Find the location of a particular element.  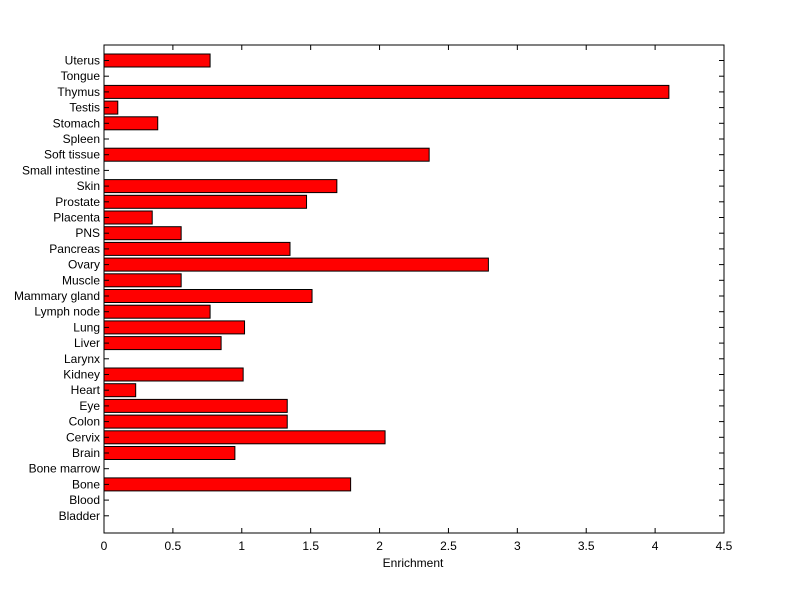

bar-prostate is located at coordinates (205, 201).